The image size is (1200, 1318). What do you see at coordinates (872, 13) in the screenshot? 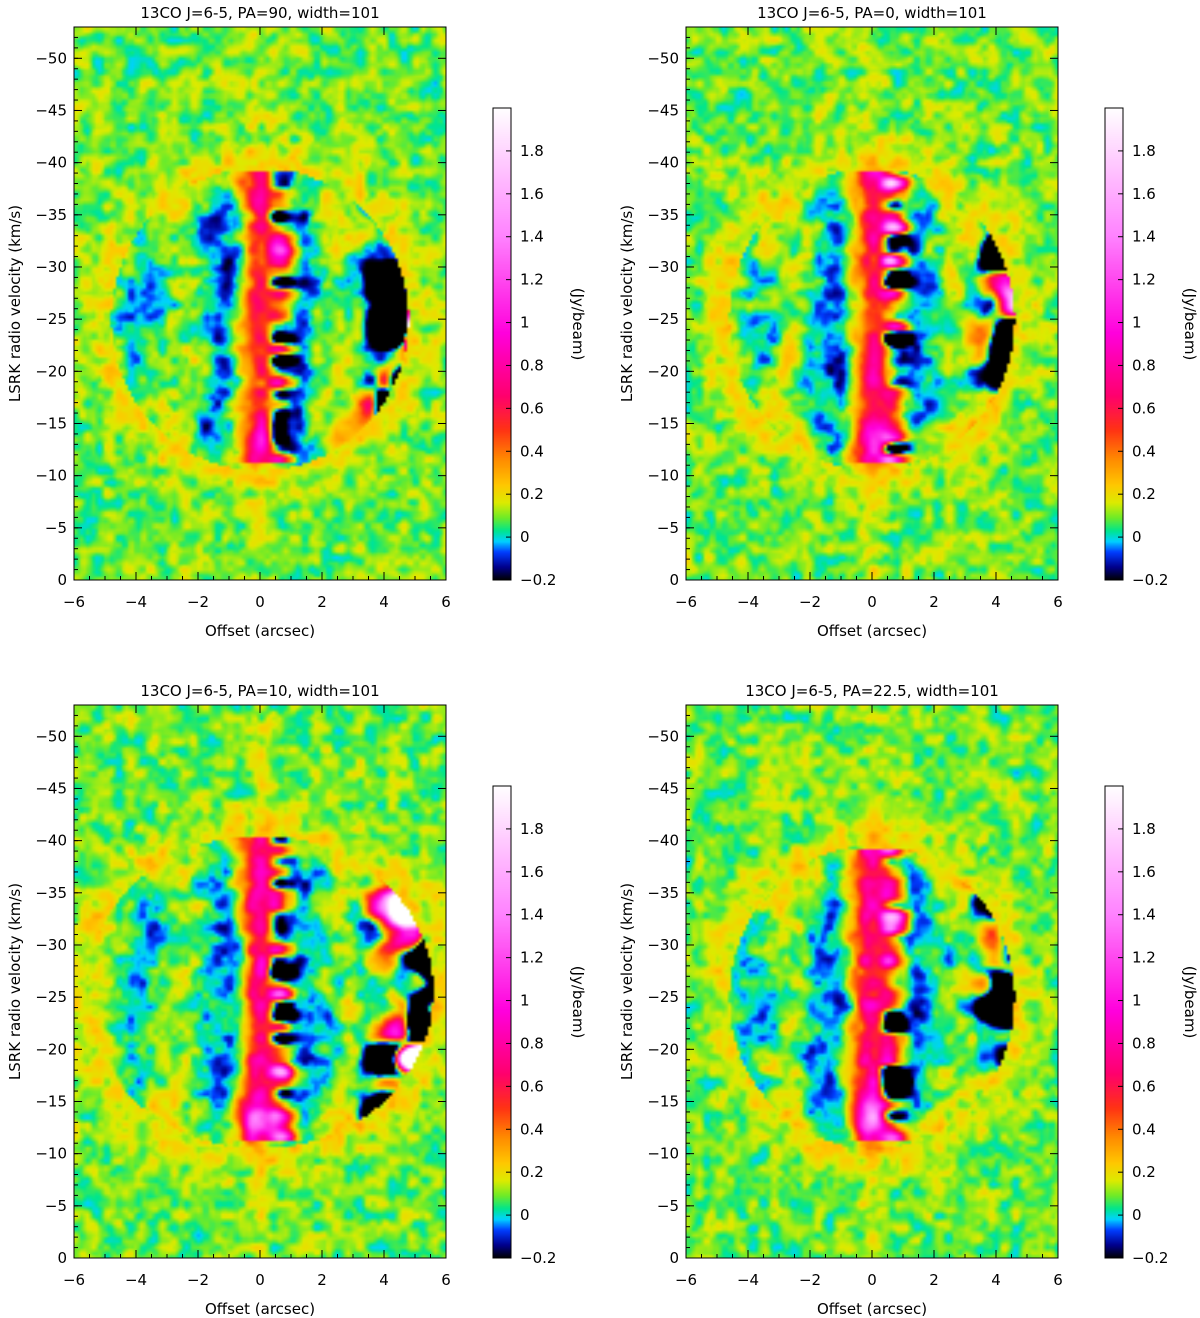
I see `panel-title: 13CO J=6-5, PA=0, width=101` at bounding box center [872, 13].